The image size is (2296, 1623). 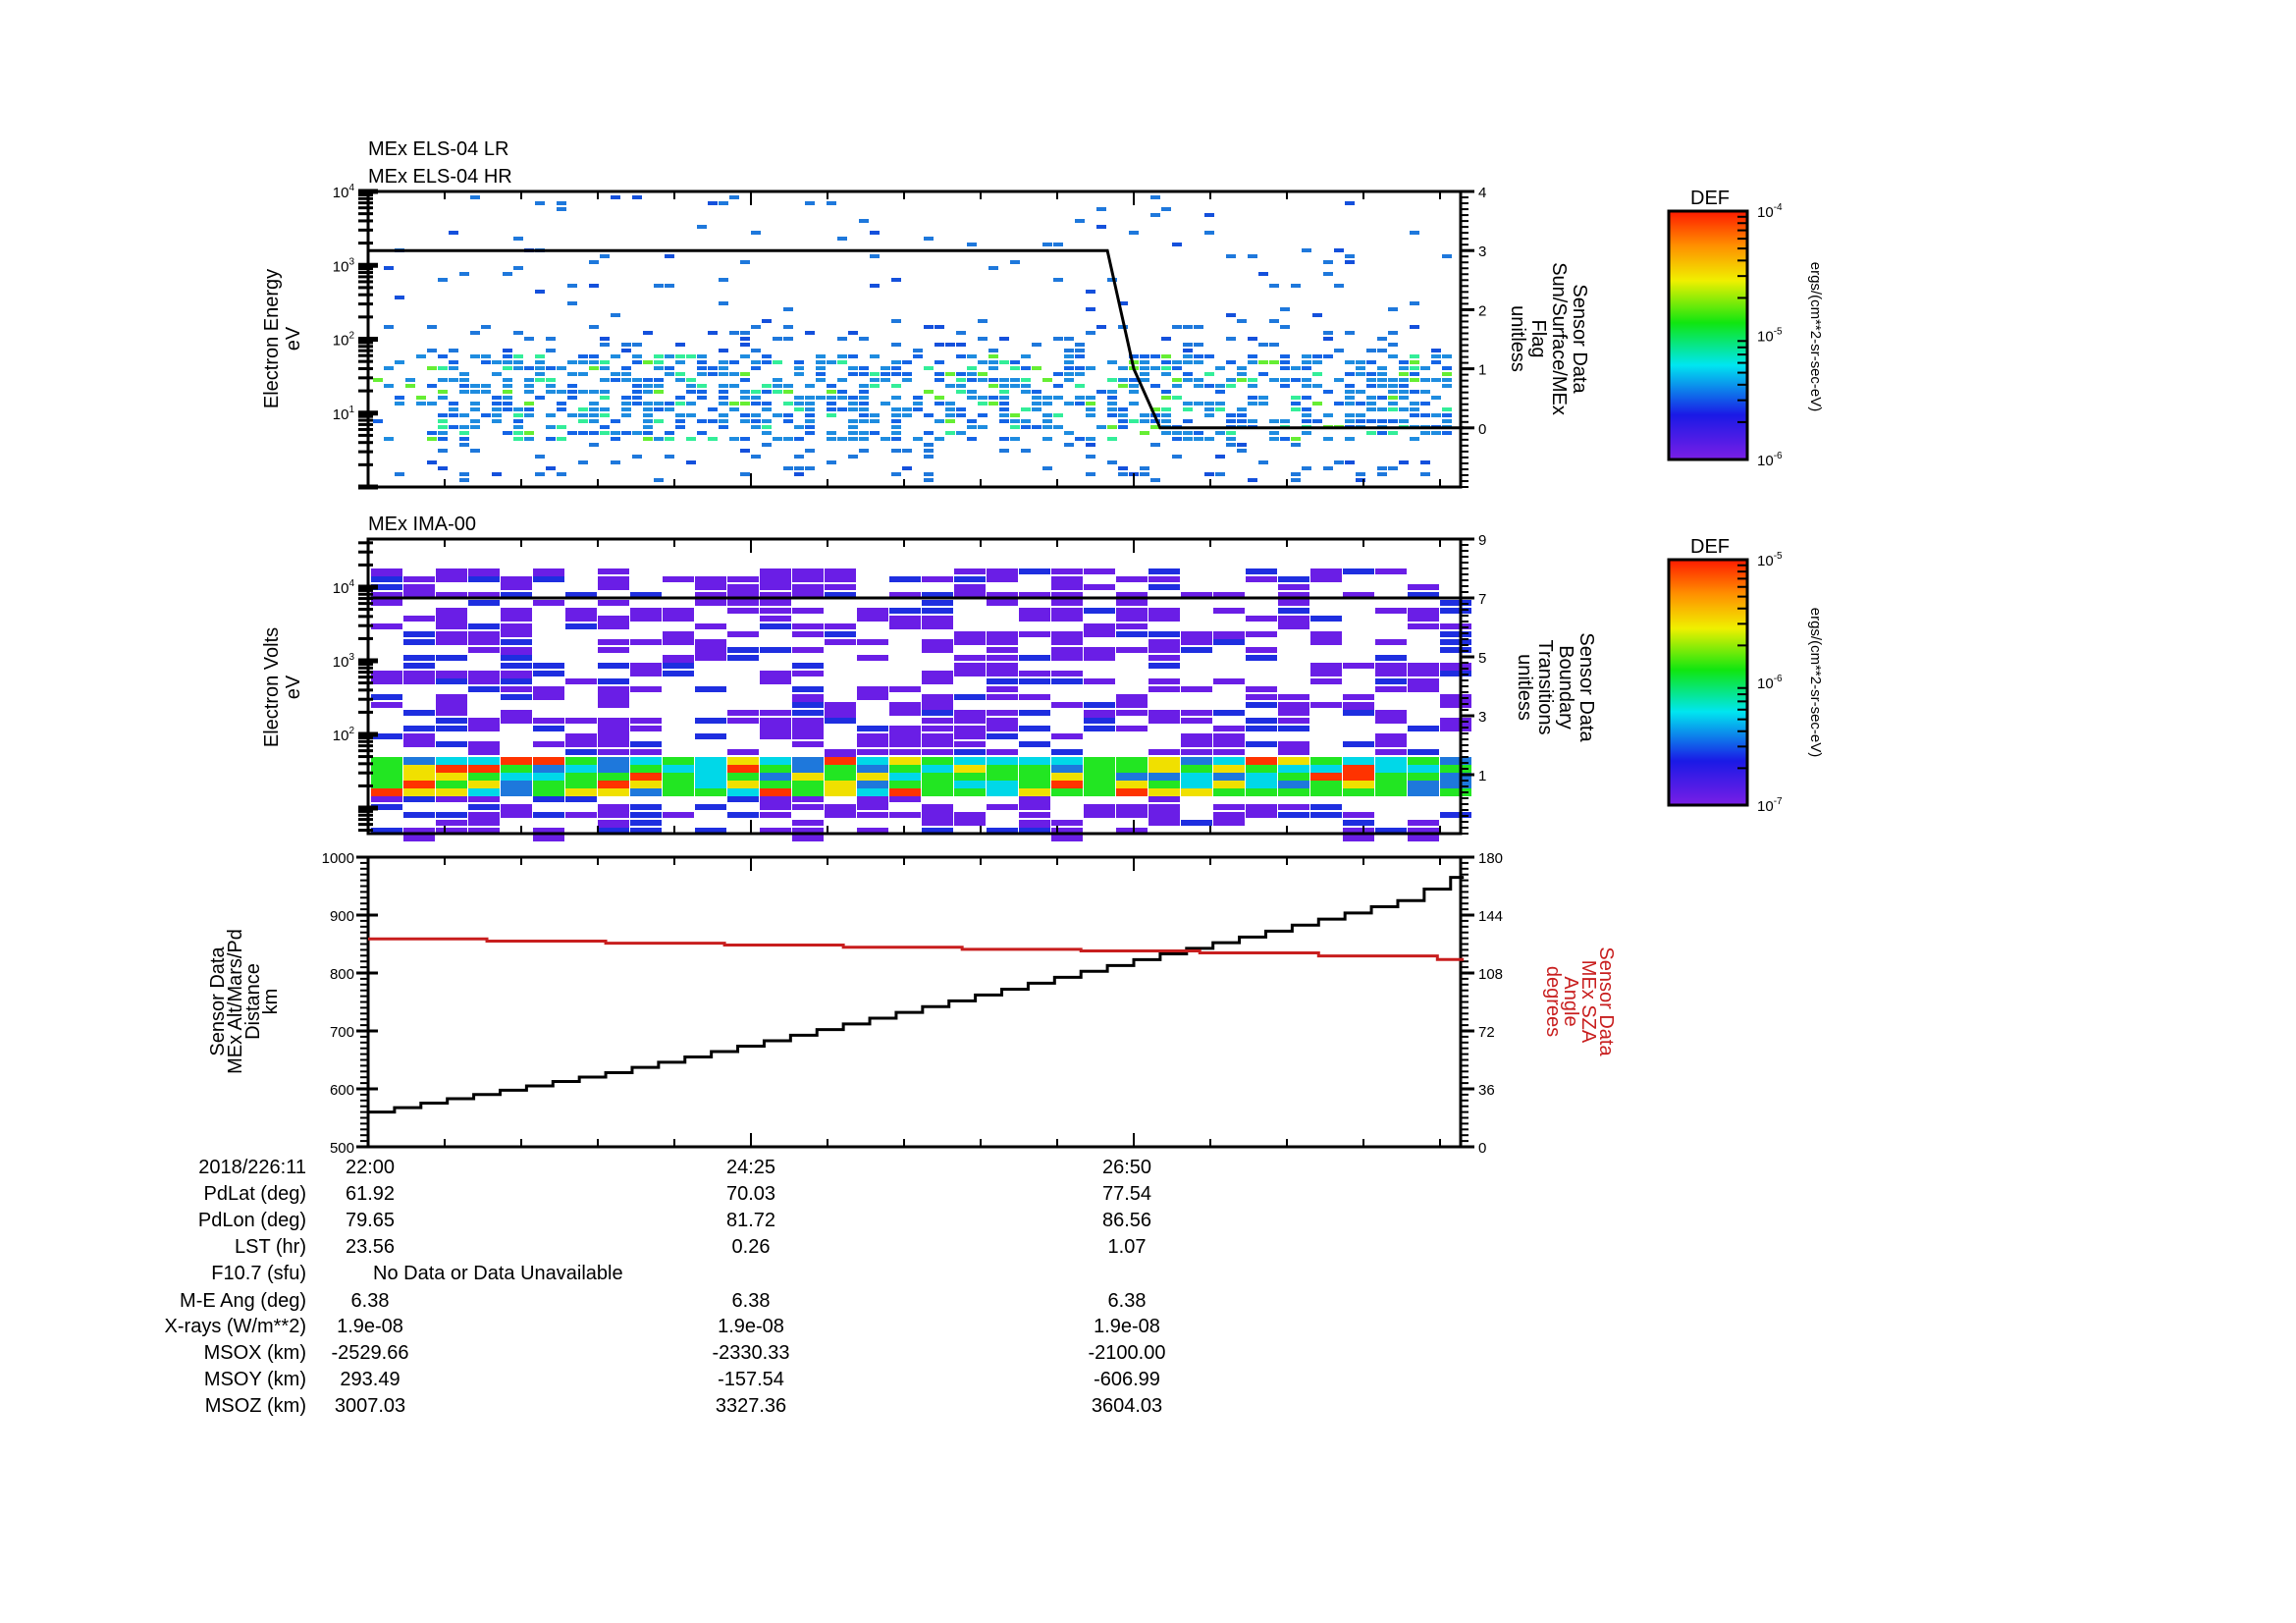 I want to click on ephemeris-row-label: F10.7 (sfu), so click(x=258, y=1273).